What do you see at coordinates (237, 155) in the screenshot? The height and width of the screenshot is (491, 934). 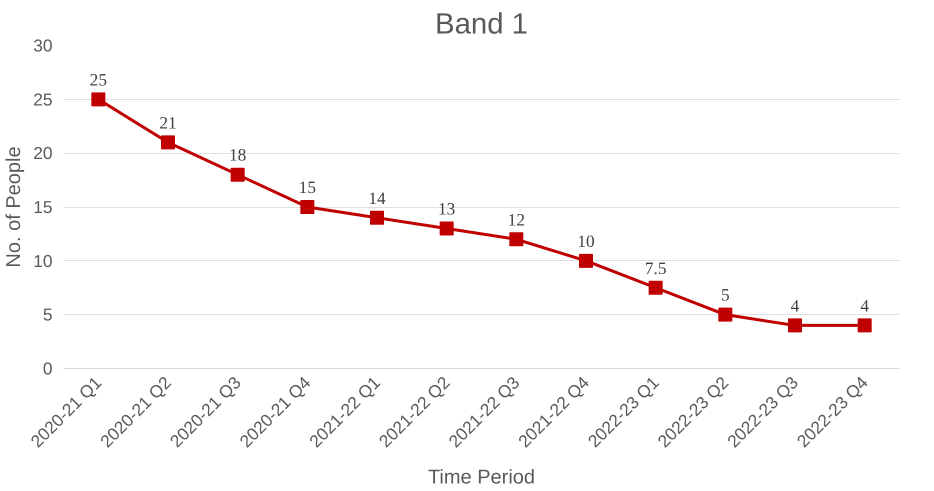 I see `data-label: 18` at bounding box center [237, 155].